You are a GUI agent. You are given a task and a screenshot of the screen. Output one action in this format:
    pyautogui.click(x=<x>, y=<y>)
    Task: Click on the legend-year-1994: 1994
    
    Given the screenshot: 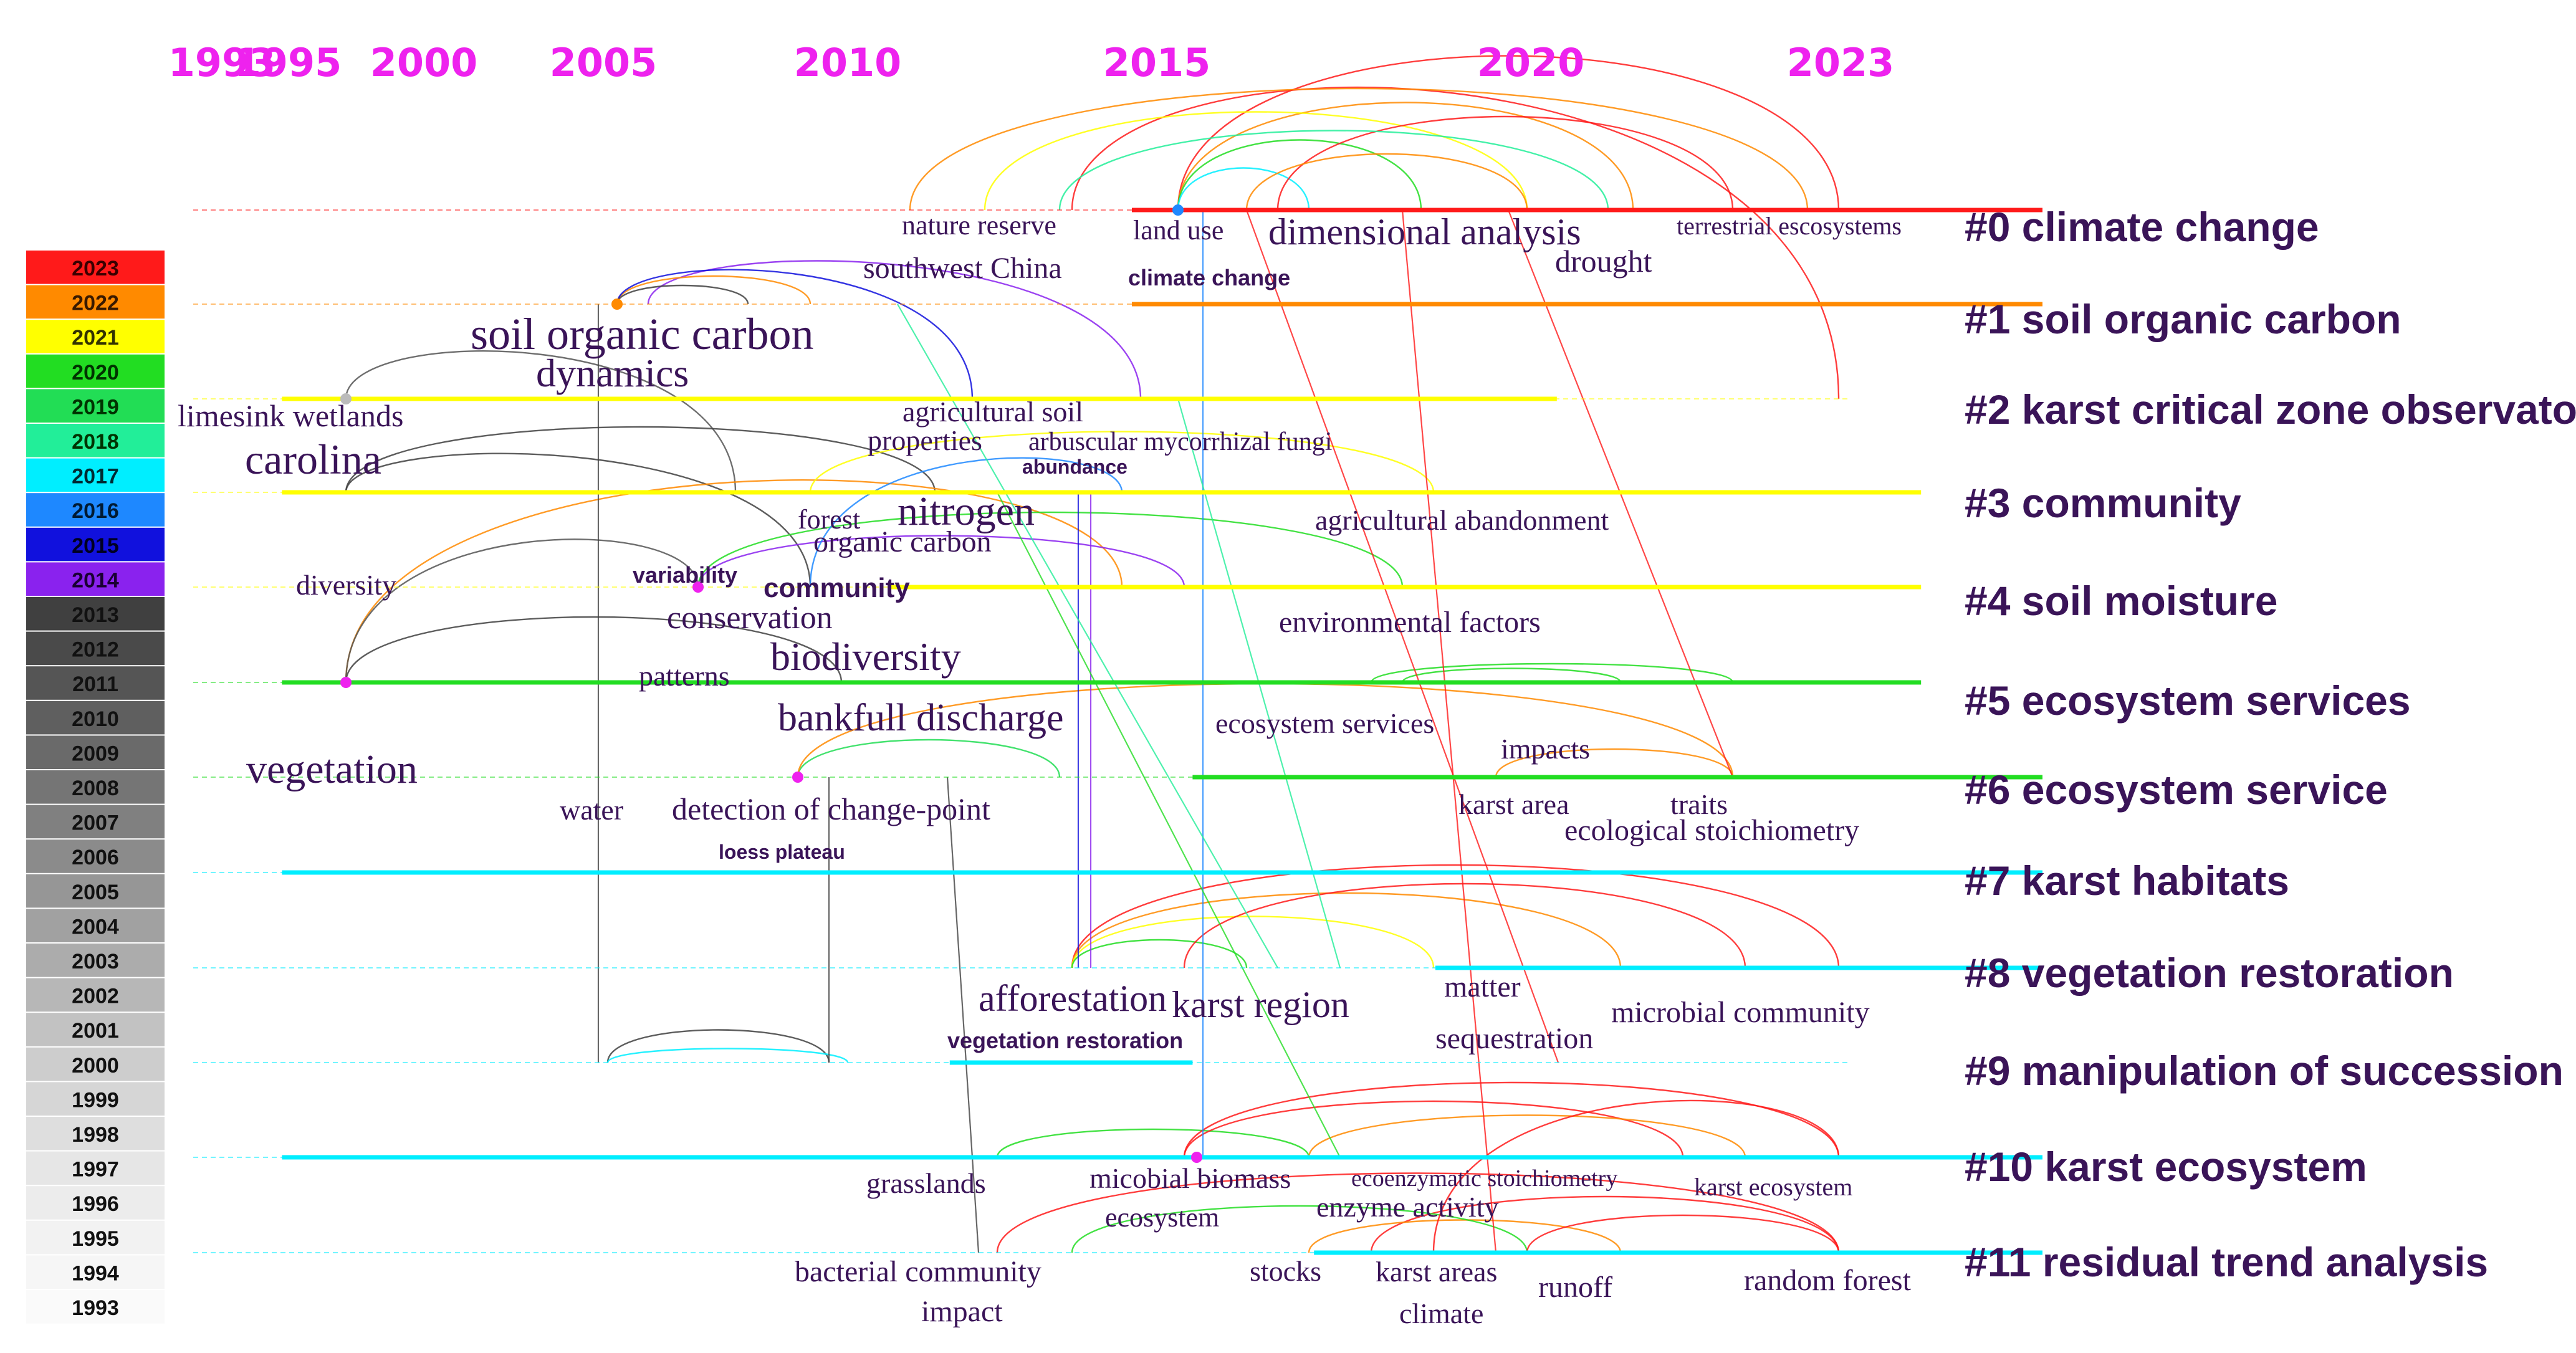 What is the action you would take?
    pyautogui.click(x=96, y=1273)
    